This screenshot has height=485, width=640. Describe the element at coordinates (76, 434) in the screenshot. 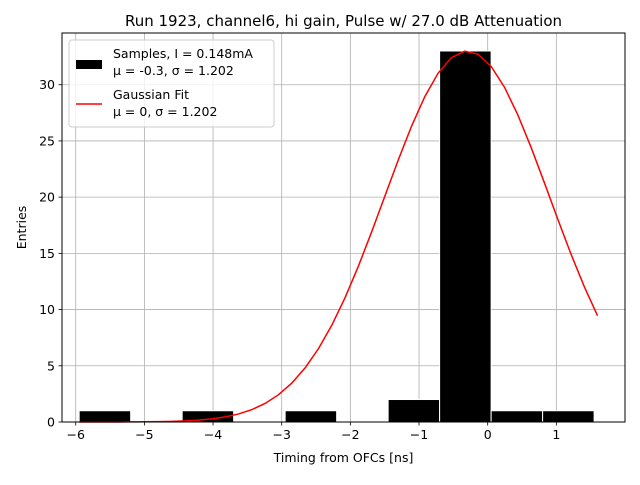

I see `x-tick-label: −6` at that location.